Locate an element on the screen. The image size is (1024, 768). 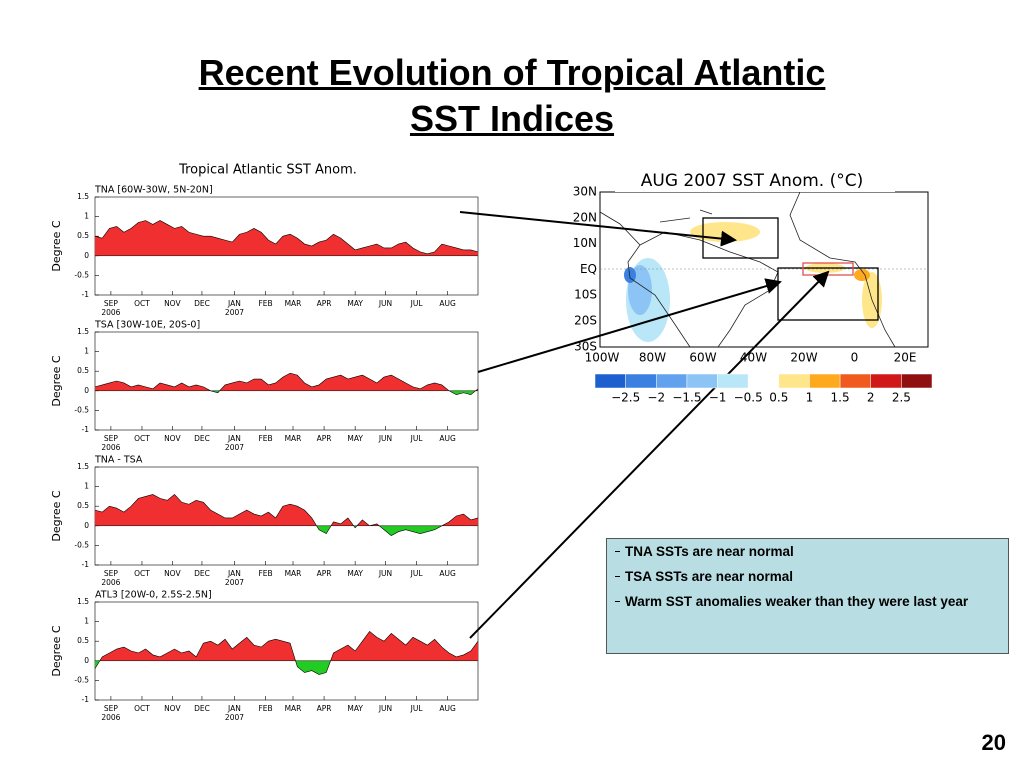
plot-frame is located at coordinates (286, 381).